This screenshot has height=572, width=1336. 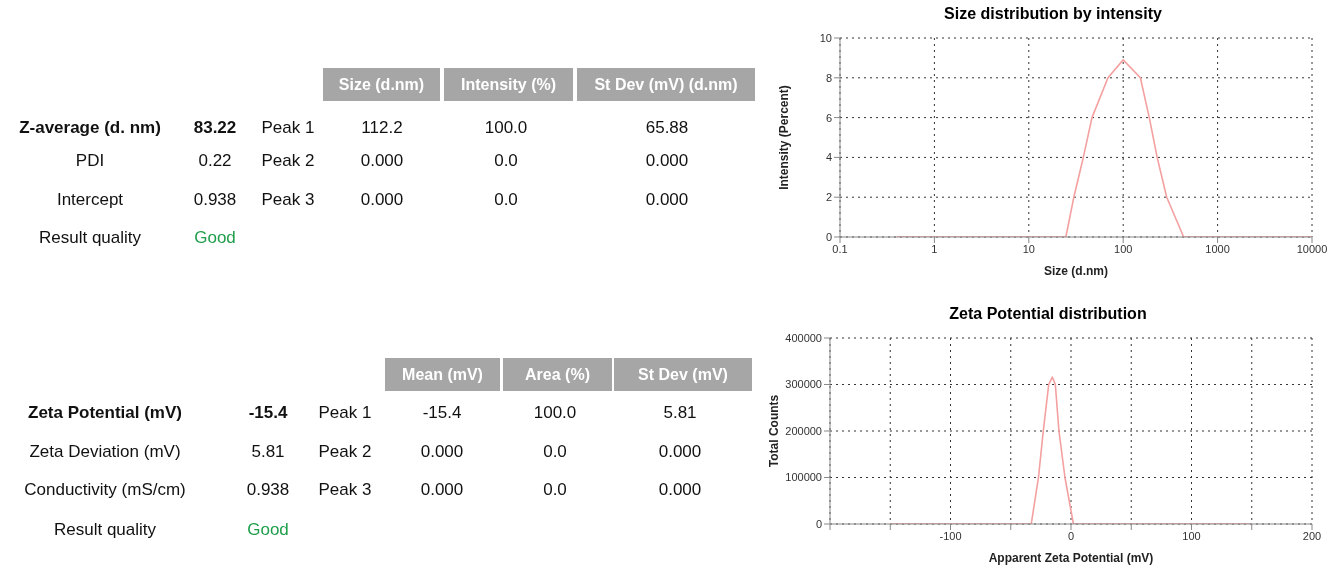 I want to click on text: Mean (mV), so click(x=442, y=374).